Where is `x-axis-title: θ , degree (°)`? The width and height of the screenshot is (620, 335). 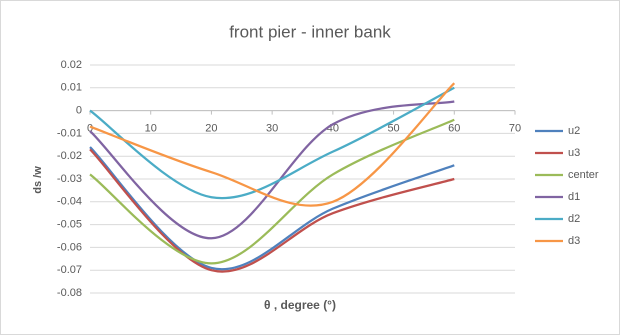 x-axis-title: θ , degree (°) is located at coordinates (300, 305).